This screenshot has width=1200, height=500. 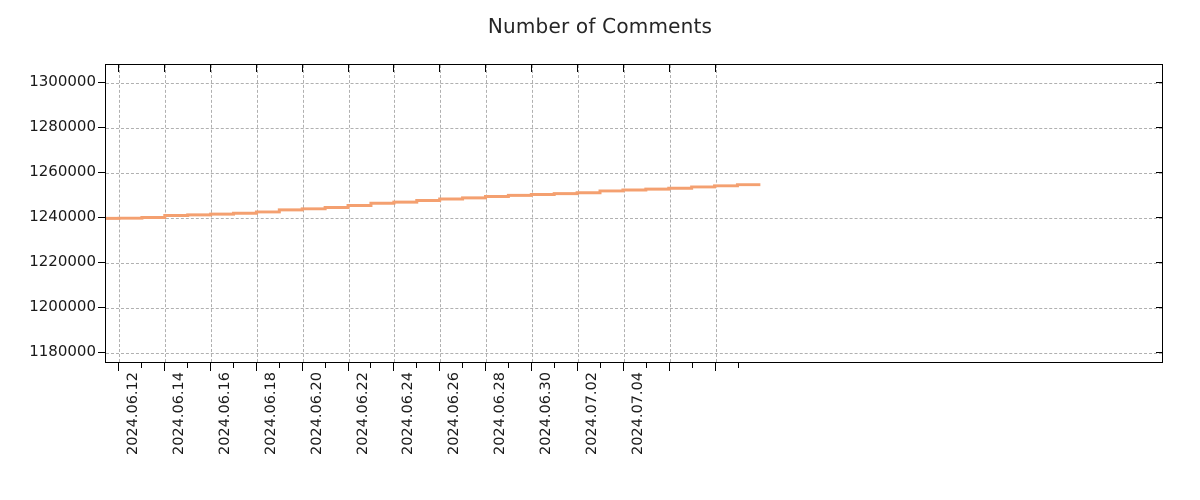 What do you see at coordinates (178, 414) in the screenshot?
I see `x-tick-label: 2024.06.14` at bounding box center [178, 414].